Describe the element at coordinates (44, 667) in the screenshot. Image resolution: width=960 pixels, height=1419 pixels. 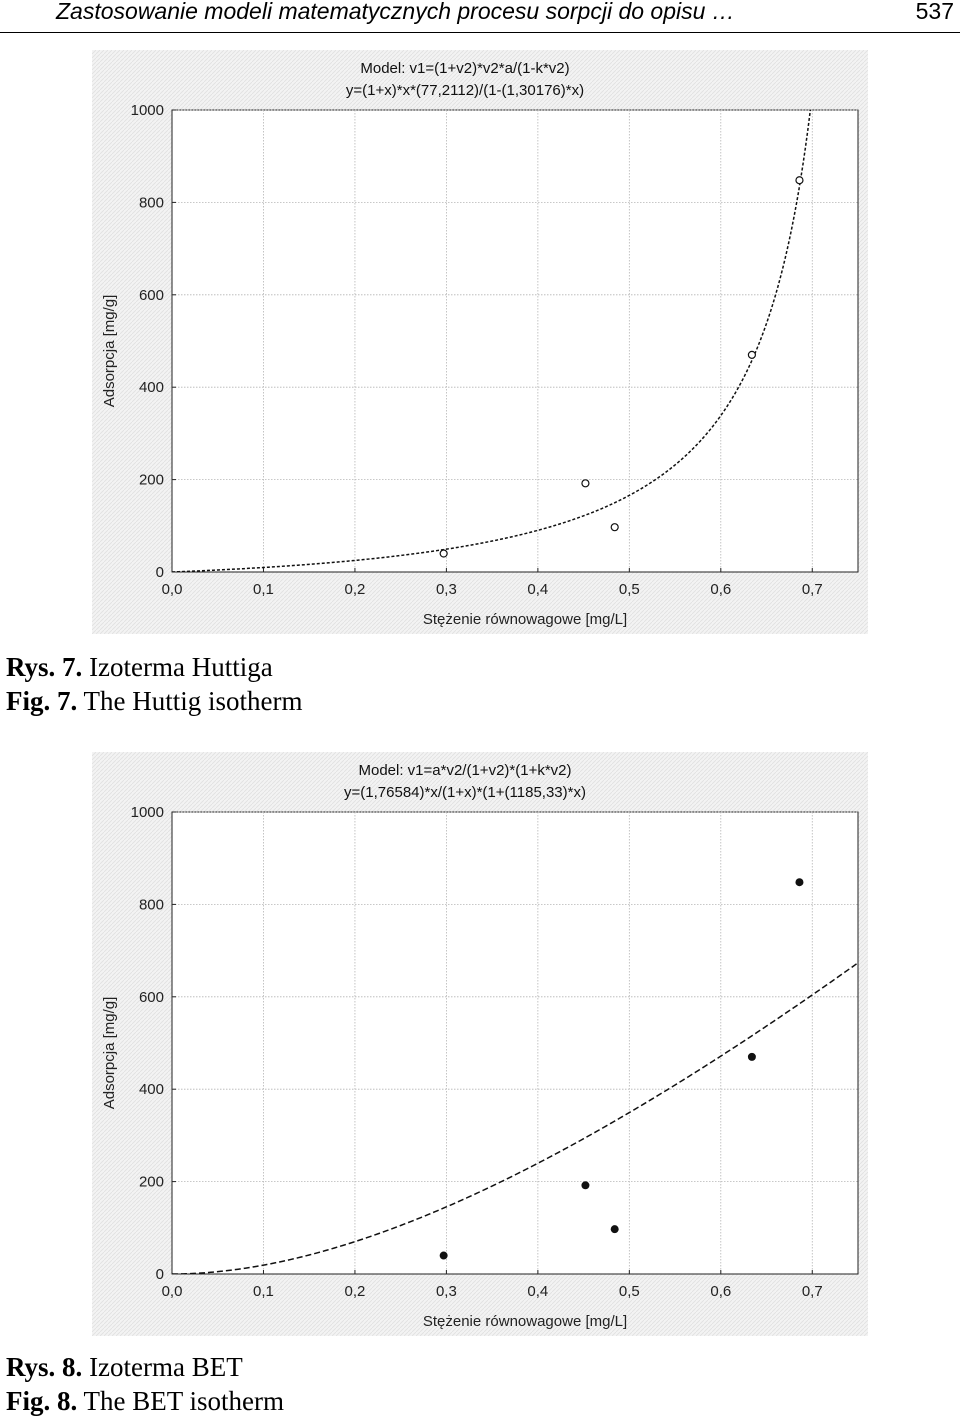
I see `caption-fig7-pl-label: Rys. 7.` at that location.